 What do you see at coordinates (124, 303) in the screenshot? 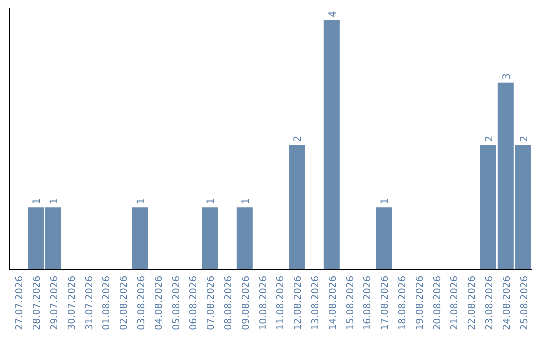
I see `x-tick-label: 02.08.2026` at bounding box center [124, 303].